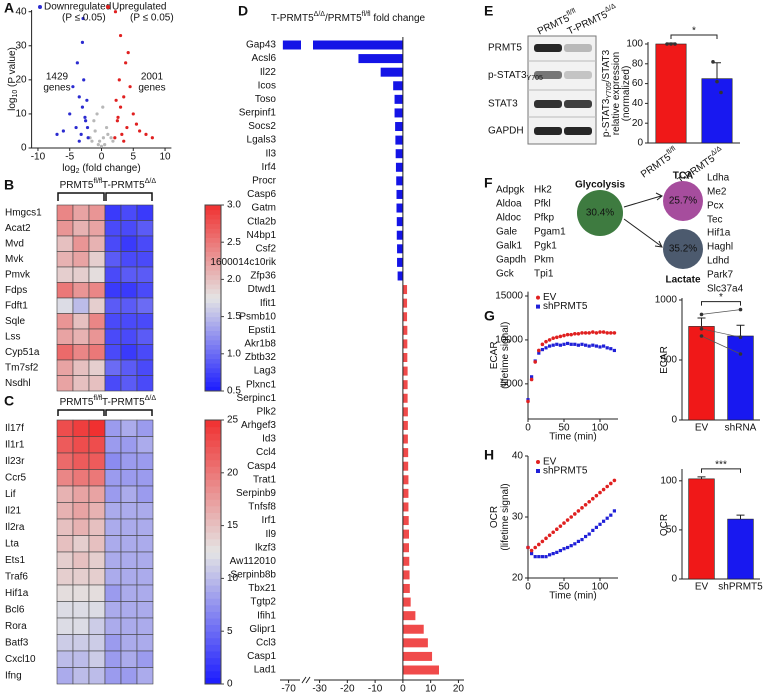 The width and height of the screenshot is (774, 694). Describe the element at coordinates (664, 525) in the screenshot. I see `y-axis-label: OCR` at that location.